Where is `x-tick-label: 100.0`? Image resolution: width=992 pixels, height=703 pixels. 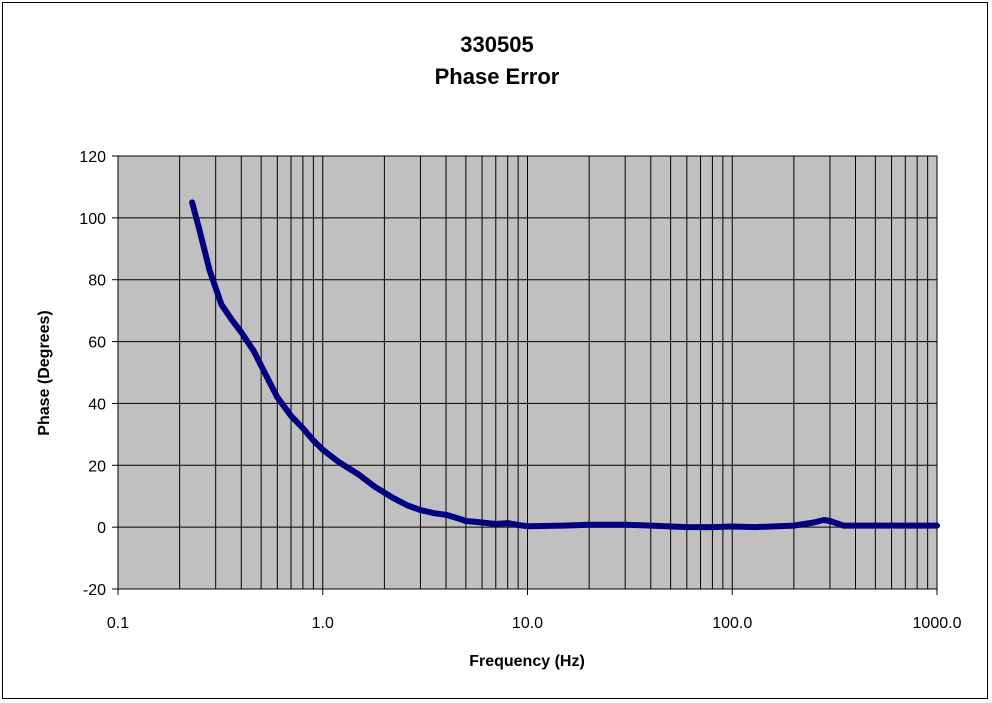
x-tick-label: 100.0 is located at coordinates (732, 623).